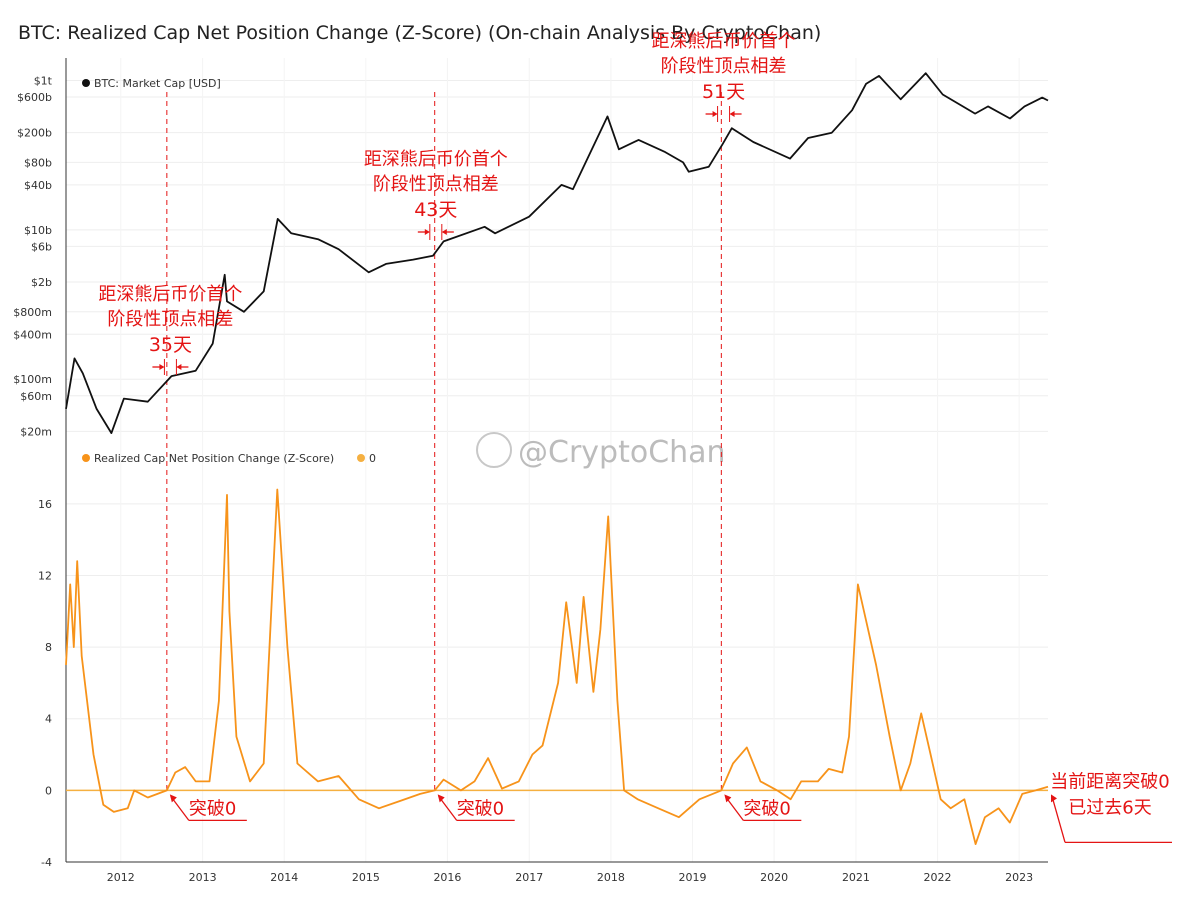 The height and width of the screenshot is (899, 1200). I want to click on price-y-tick-label: $10b, so click(38, 230).